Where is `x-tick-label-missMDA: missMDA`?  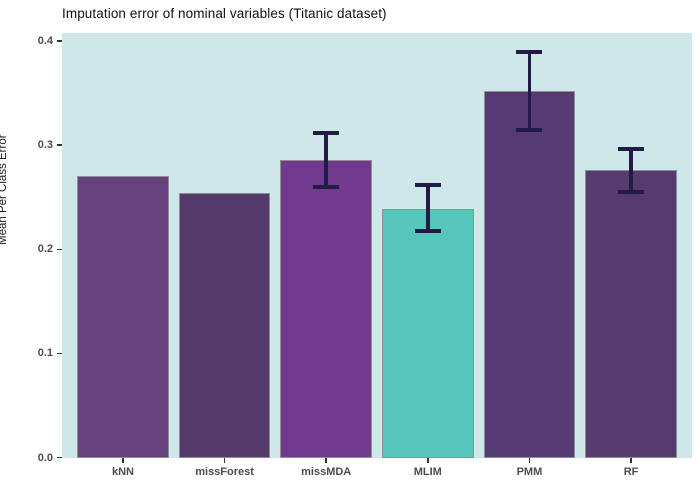
x-tick-label-missMDA: missMDA is located at coordinates (326, 472).